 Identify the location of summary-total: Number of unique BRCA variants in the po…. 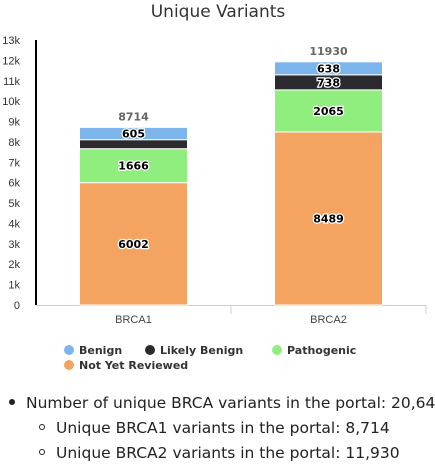
(222, 403).